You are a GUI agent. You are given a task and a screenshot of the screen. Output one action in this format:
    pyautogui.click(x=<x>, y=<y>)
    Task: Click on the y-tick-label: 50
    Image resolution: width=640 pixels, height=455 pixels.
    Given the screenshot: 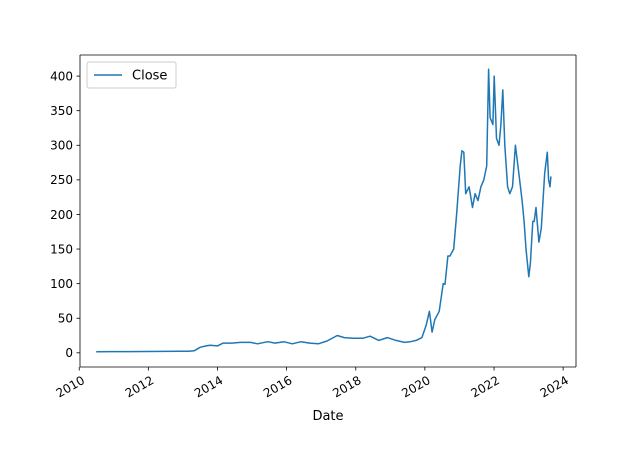 What is the action you would take?
    pyautogui.click(x=65, y=319)
    